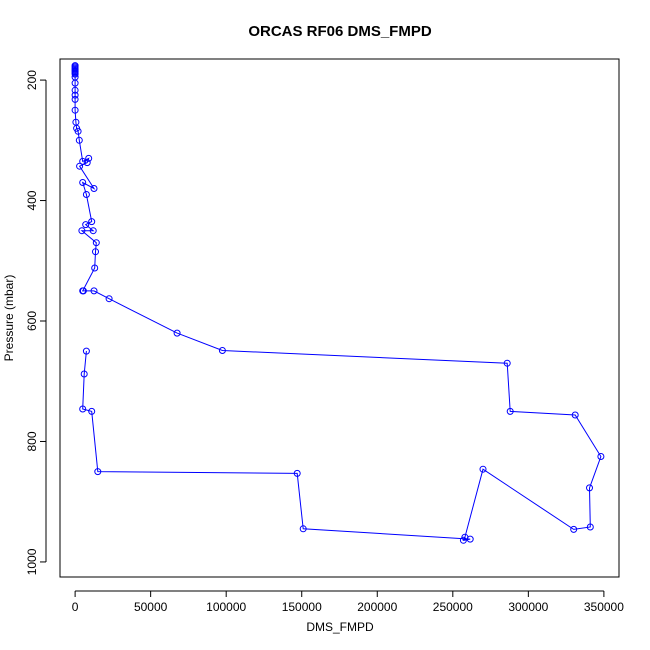 This screenshot has width=650, height=650. Describe the element at coordinates (32, 80) in the screenshot. I see `y-tick-label: 200` at that location.